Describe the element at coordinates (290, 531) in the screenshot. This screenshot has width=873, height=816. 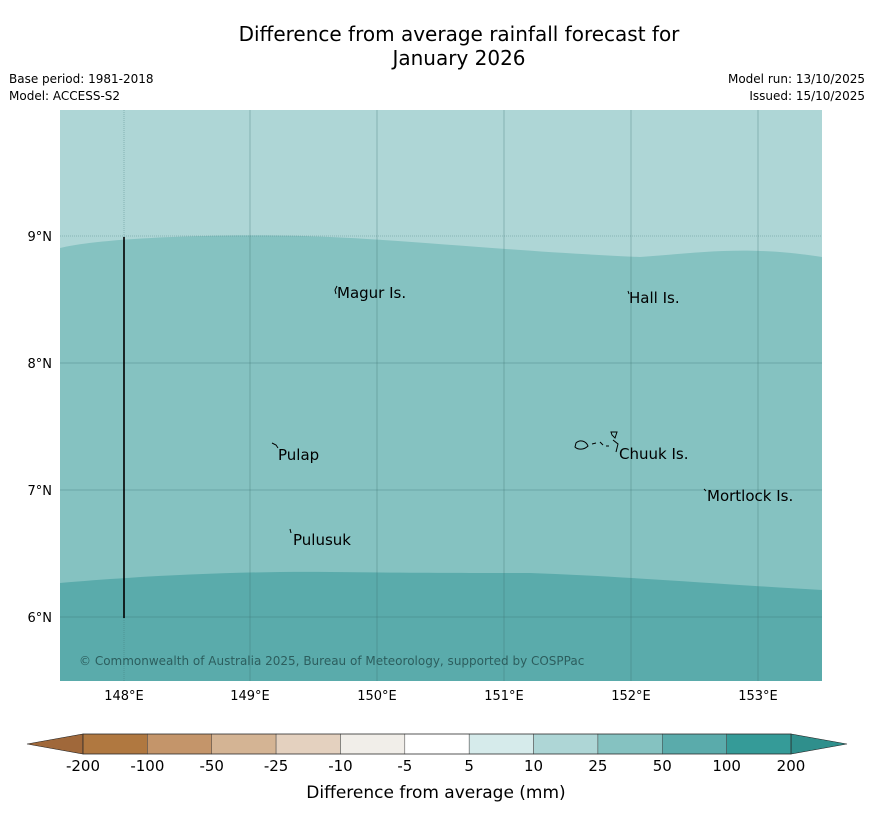
I see `pulusuk-island-shape` at that location.